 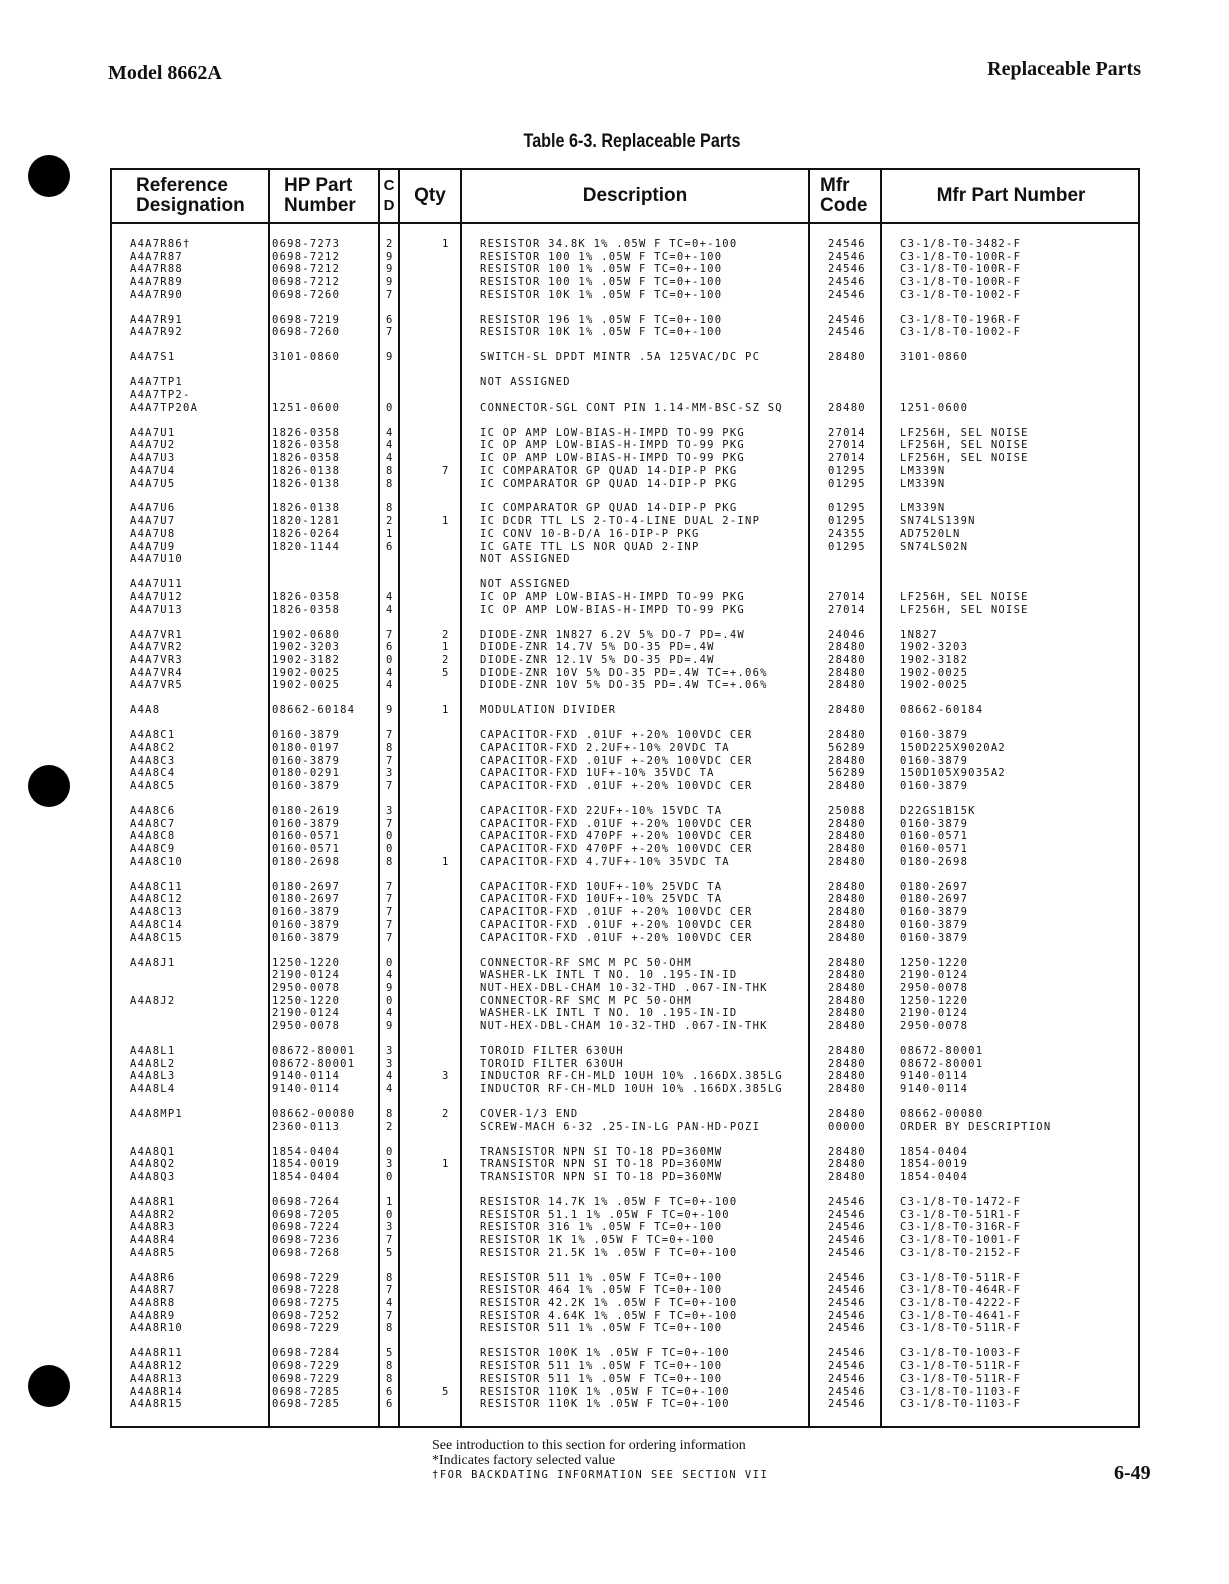 I want to click on description: CAPACITOR-FXD 1UF+-10% 35VDC TA, so click(x=597, y=773).